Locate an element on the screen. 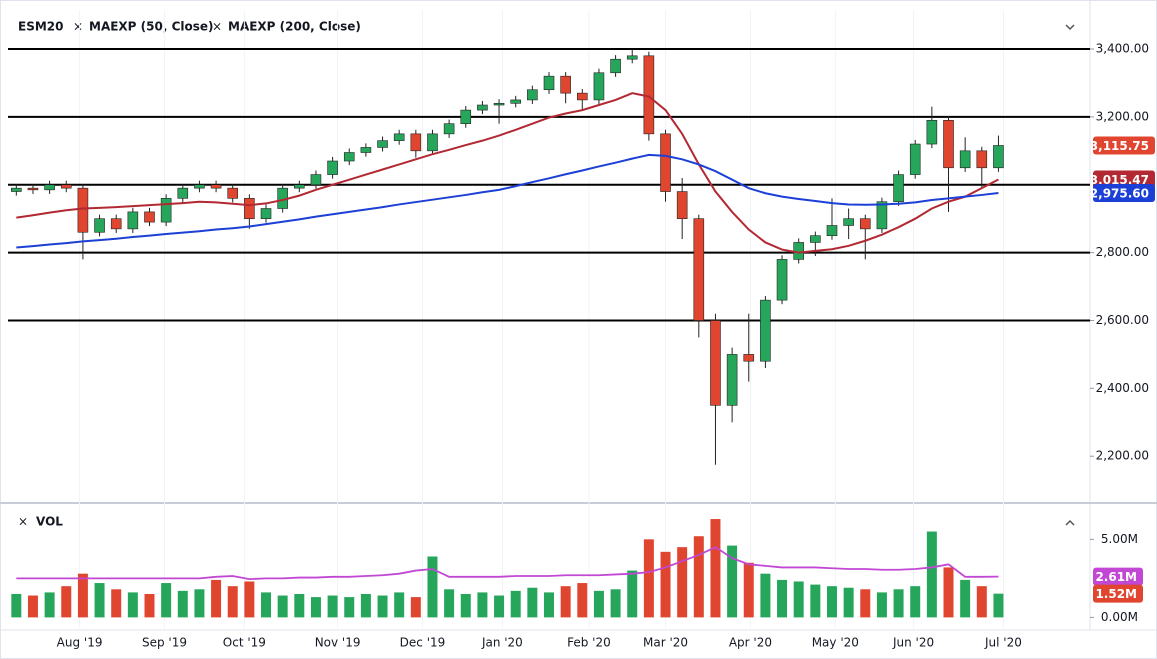 The height and width of the screenshot is (659, 1157). x-tick-label: Feb '20 is located at coordinates (589, 643).